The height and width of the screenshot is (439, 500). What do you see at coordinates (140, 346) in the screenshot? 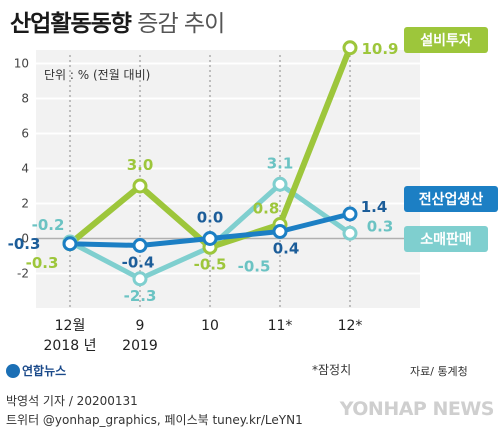
I see `x-tick-label: 2019` at bounding box center [140, 346].